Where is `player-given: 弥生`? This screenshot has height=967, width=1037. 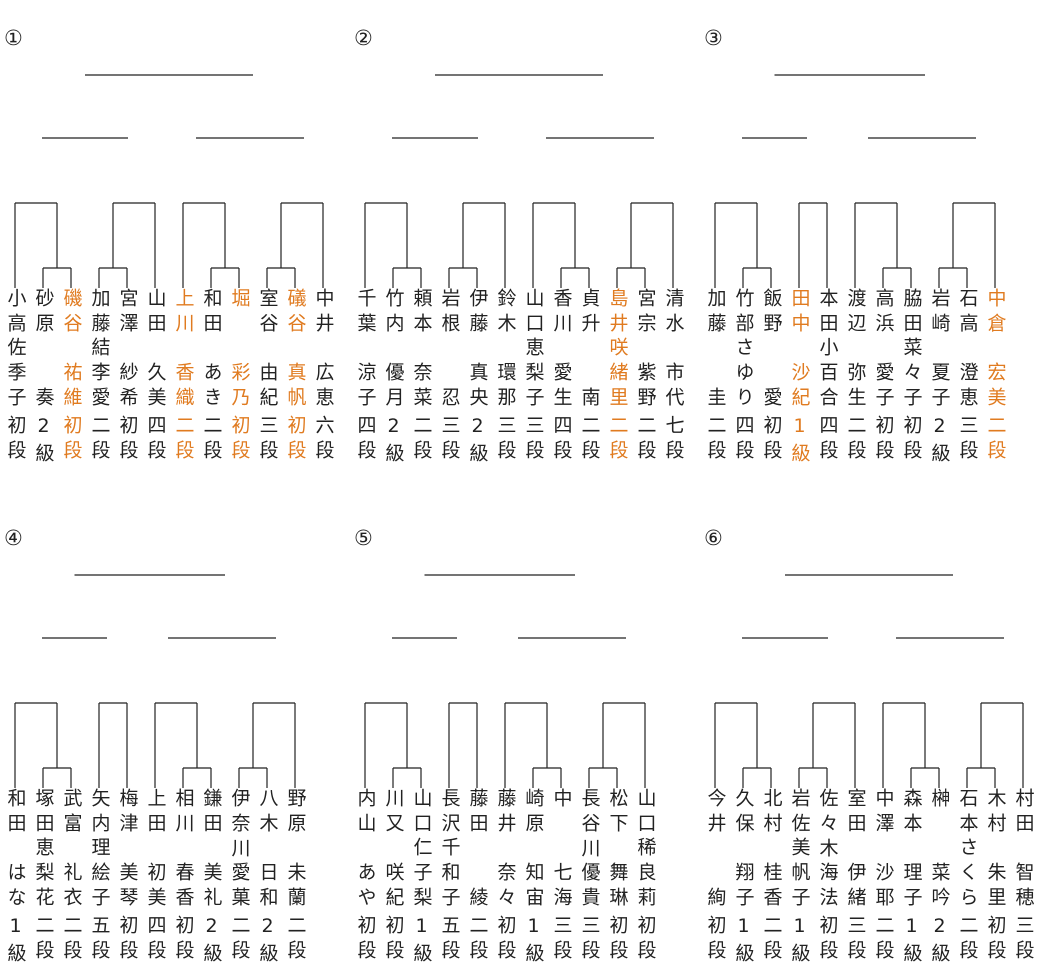
player-given: 弥生 is located at coordinates (855, 387).